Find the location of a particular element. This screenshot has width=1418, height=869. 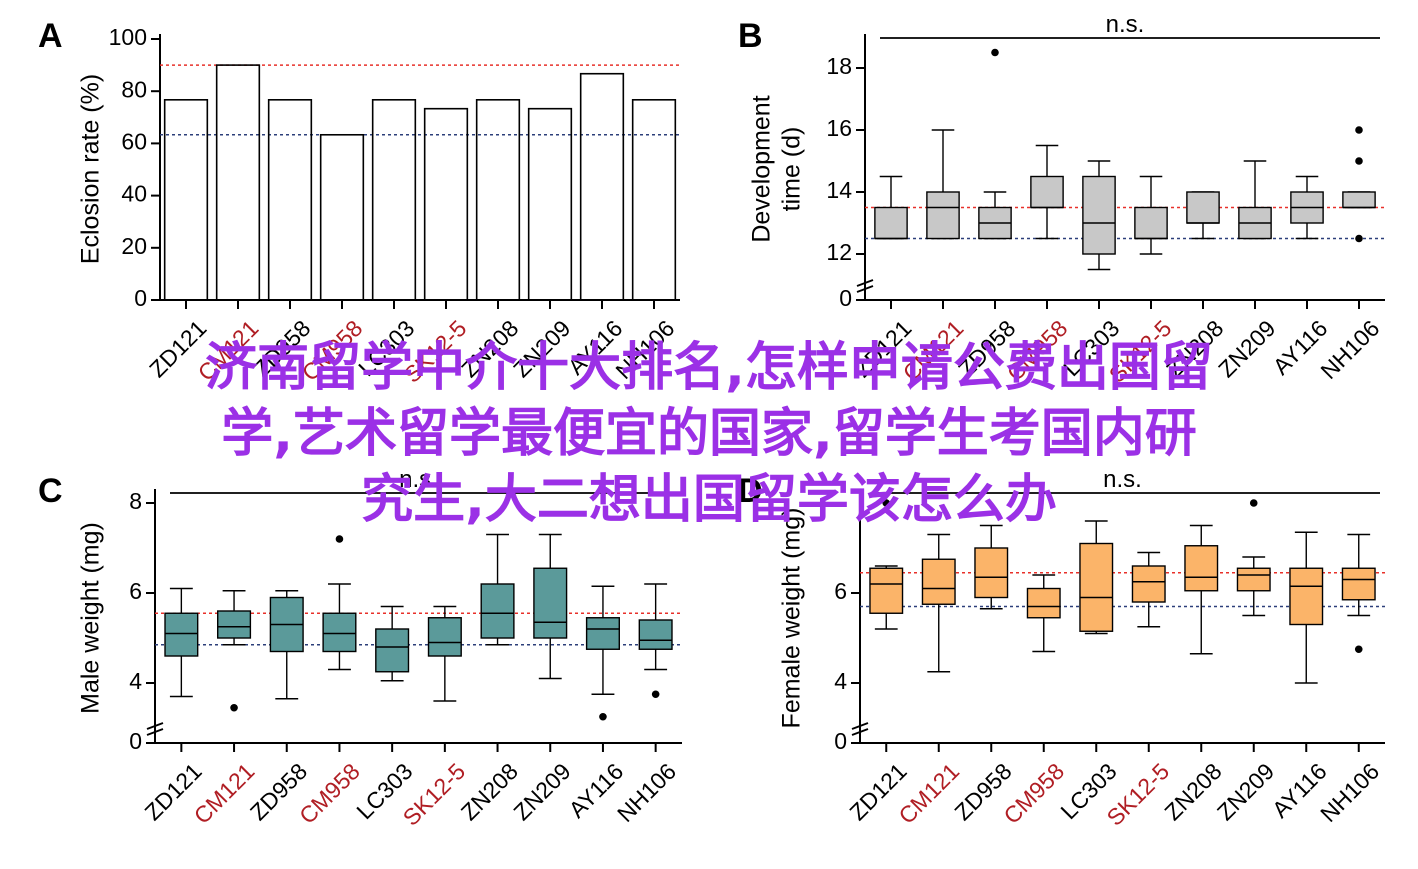

y-axis-label: Development is located at coordinates (762, 168).